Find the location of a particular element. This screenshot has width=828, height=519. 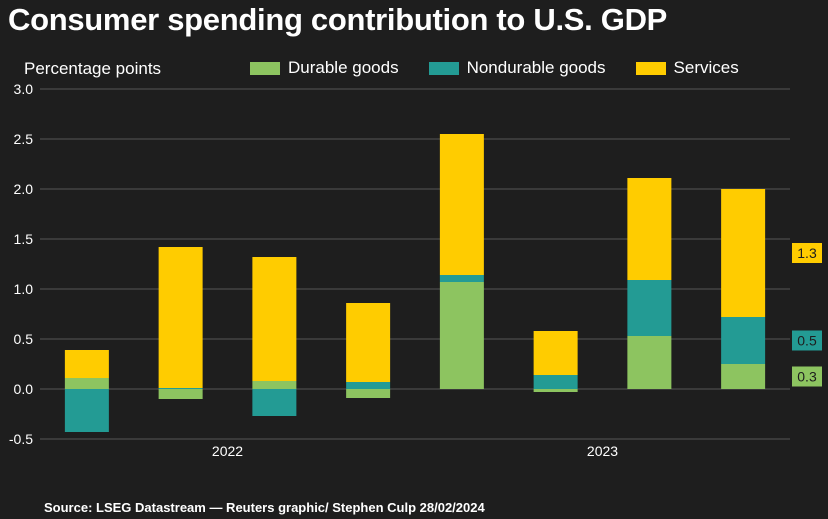

end-label-durable: 0.3 is located at coordinates (807, 377).